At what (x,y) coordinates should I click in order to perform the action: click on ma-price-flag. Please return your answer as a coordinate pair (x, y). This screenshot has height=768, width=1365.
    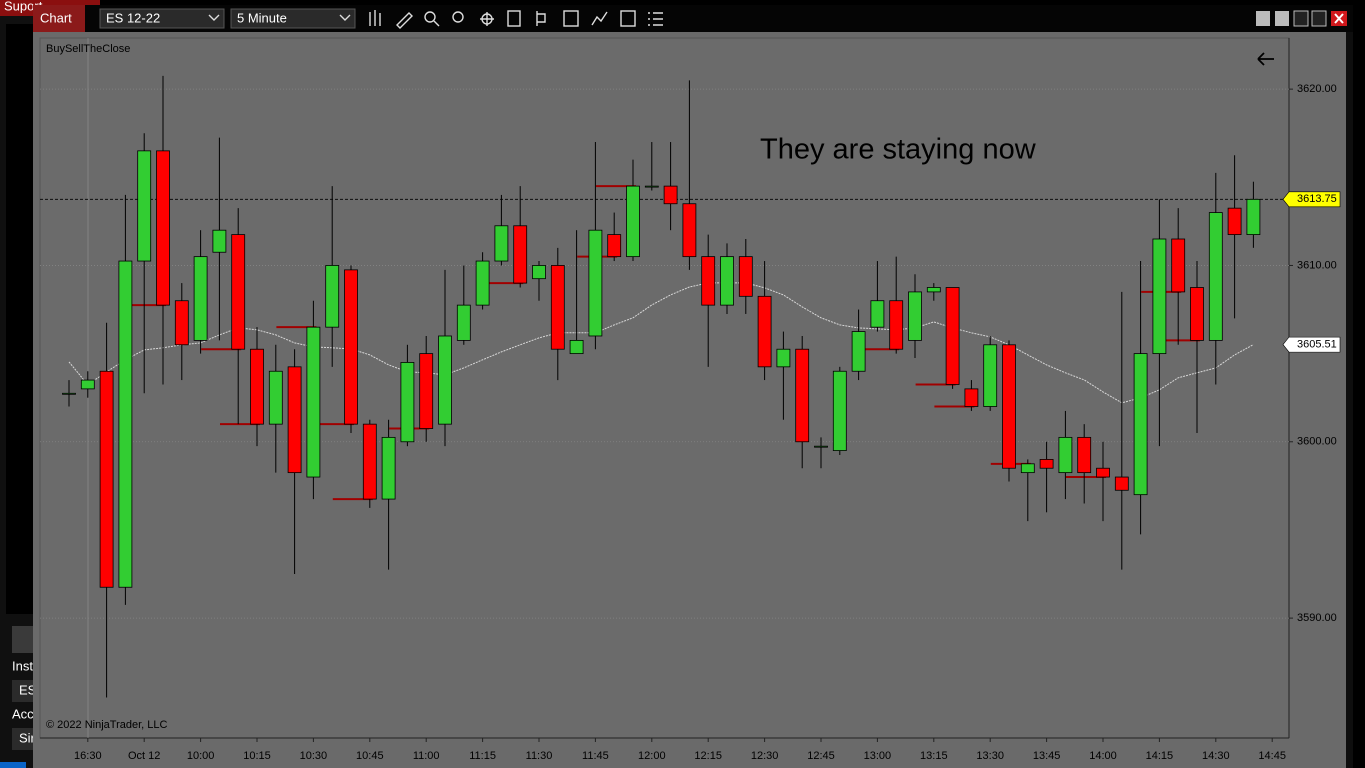
    Looking at the image, I should click on (1311, 344).